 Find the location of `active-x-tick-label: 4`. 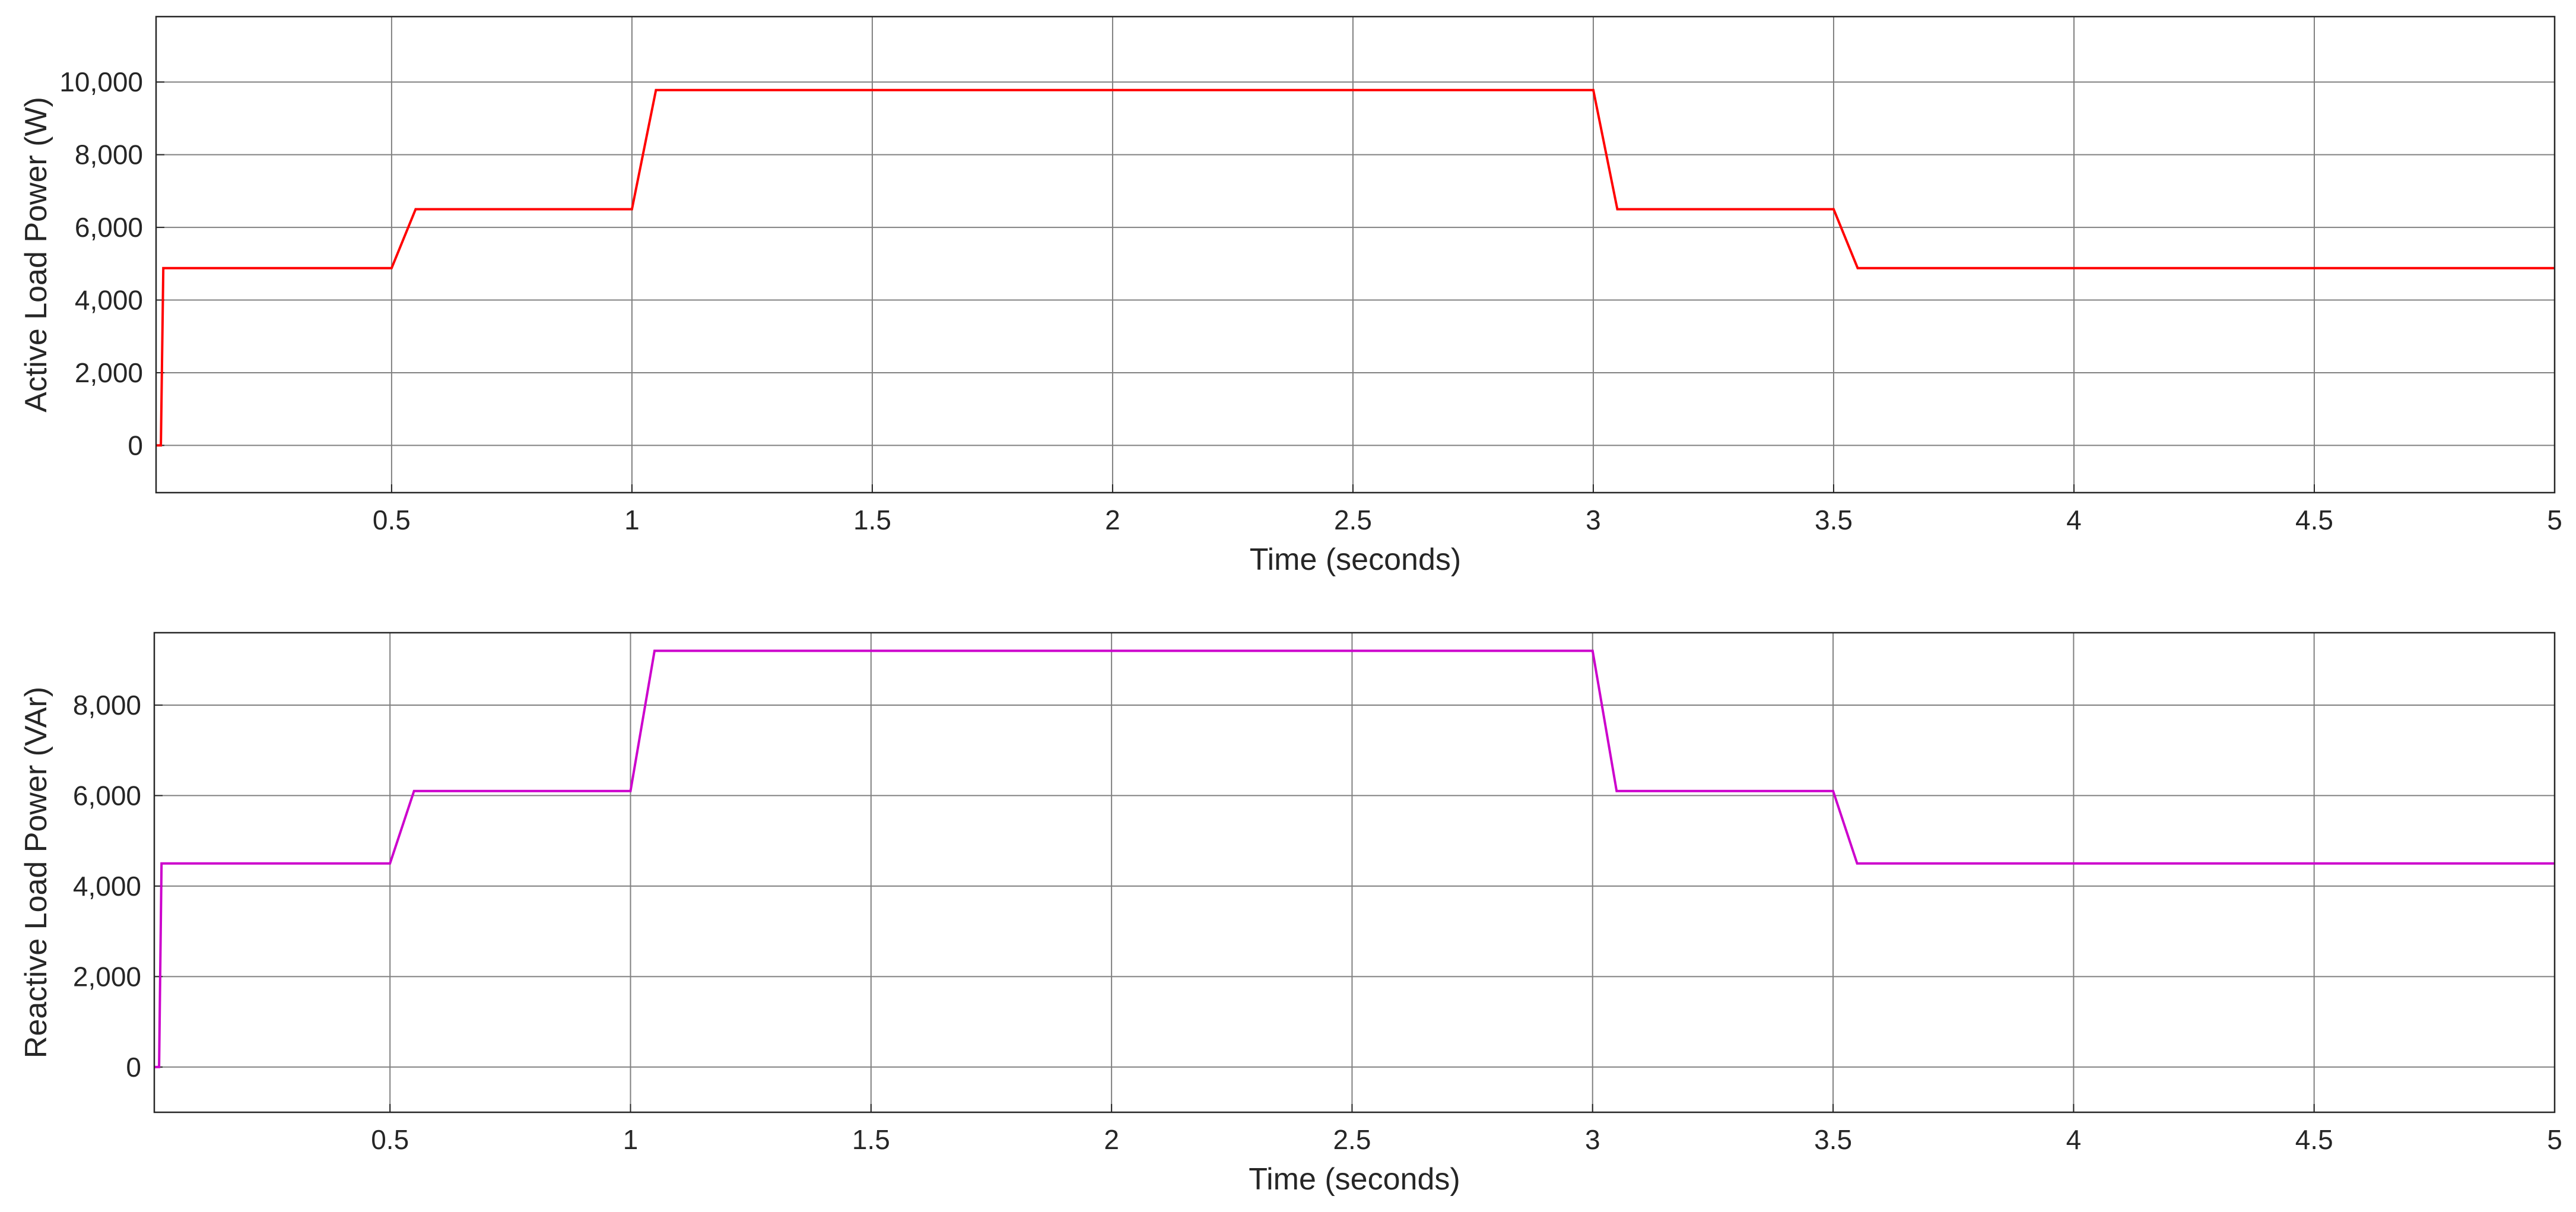

active-x-tick-label: 4 is located at coordinates (2074, 520).